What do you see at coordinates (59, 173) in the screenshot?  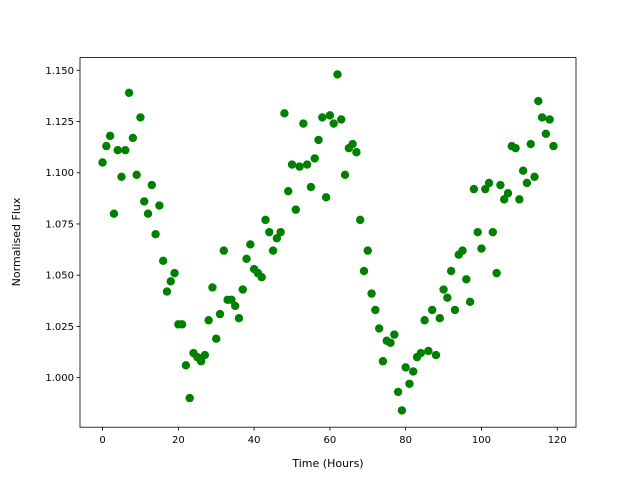 I see `y-tick-label: 1.100` at bounding box center [59, 173].